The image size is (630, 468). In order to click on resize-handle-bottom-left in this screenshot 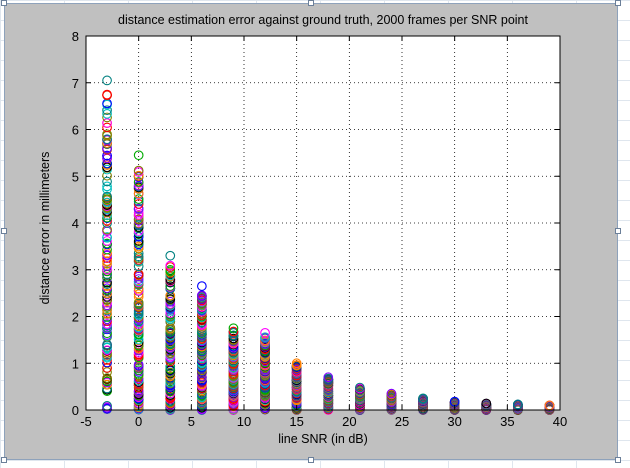, I will do `click(4, 460)`.